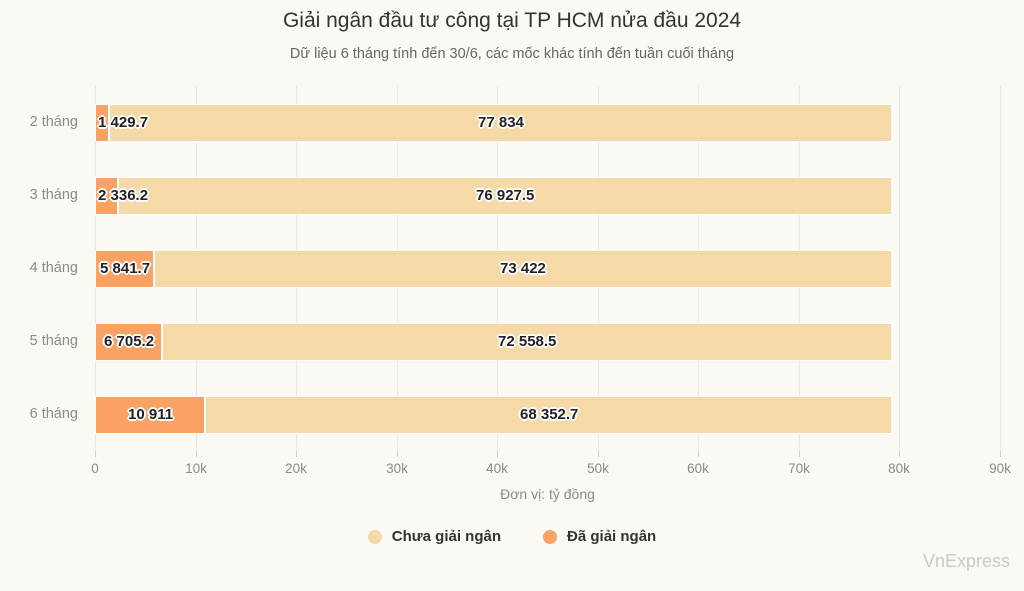 Image resolution: width=1024 pixels, height=591 pixels. Describe the element at coordinates (799, 468) in the screenshot. I see `x-tick-label: 70k` at that location.